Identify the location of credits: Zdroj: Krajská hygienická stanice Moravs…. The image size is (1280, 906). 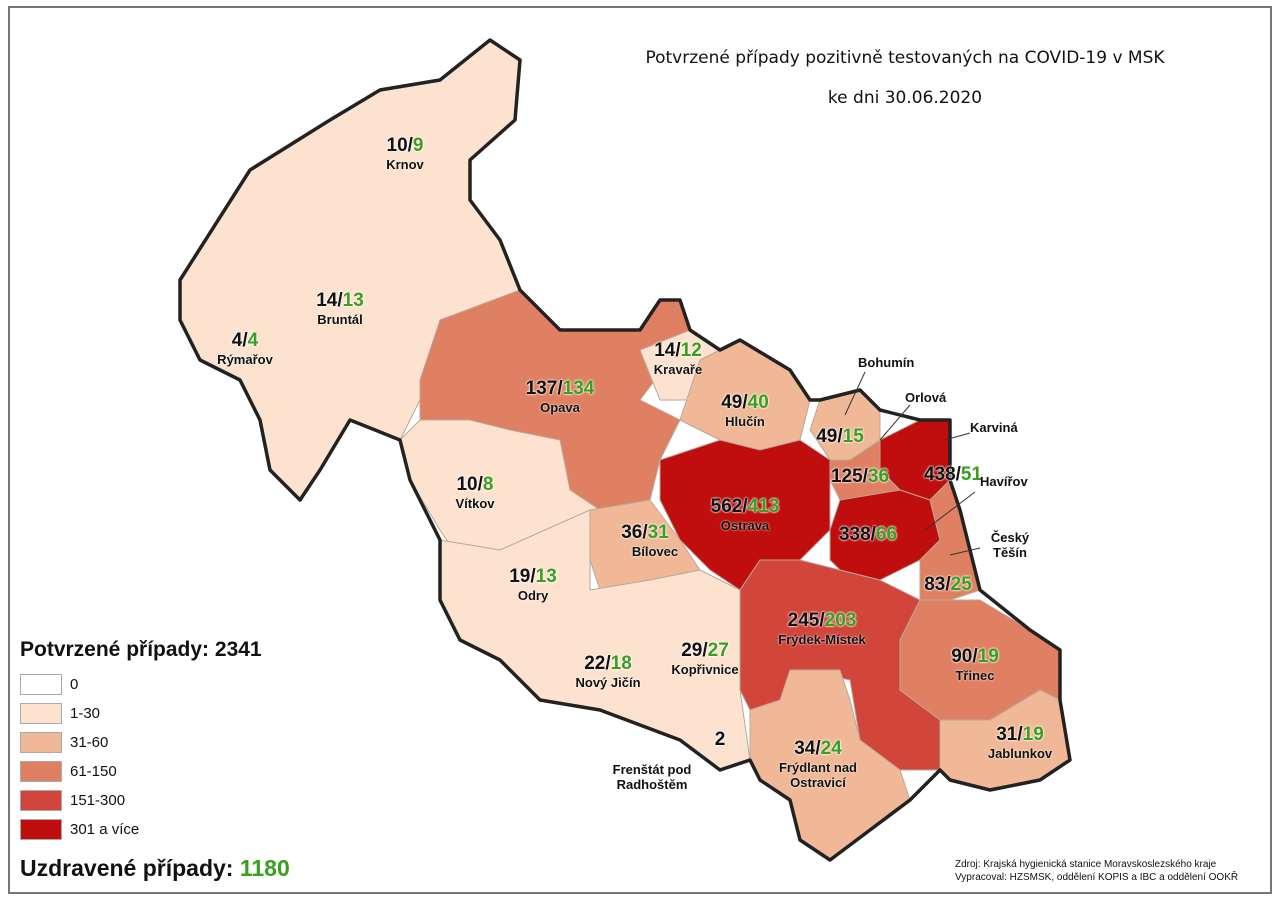
(1096, 871).